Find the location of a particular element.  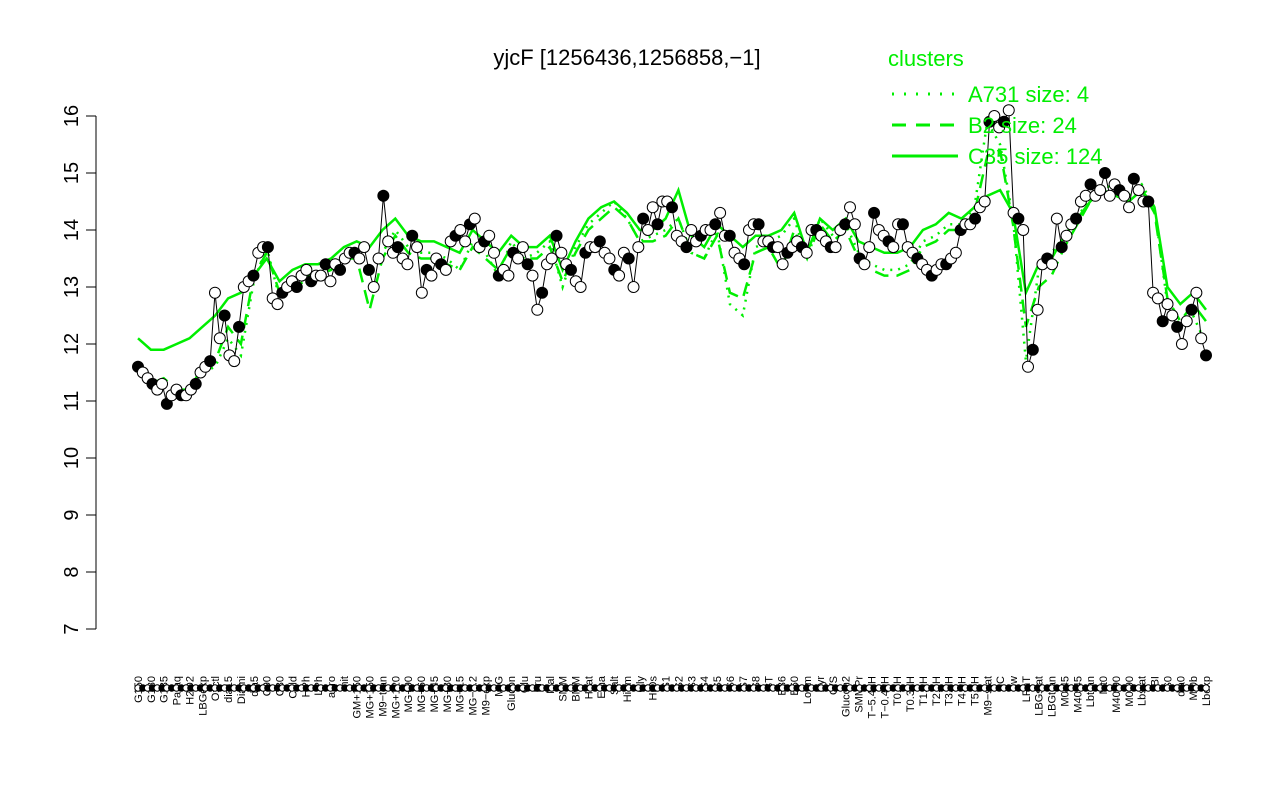

x-tick-label: GM+150 is located at coordinates (358, 697).